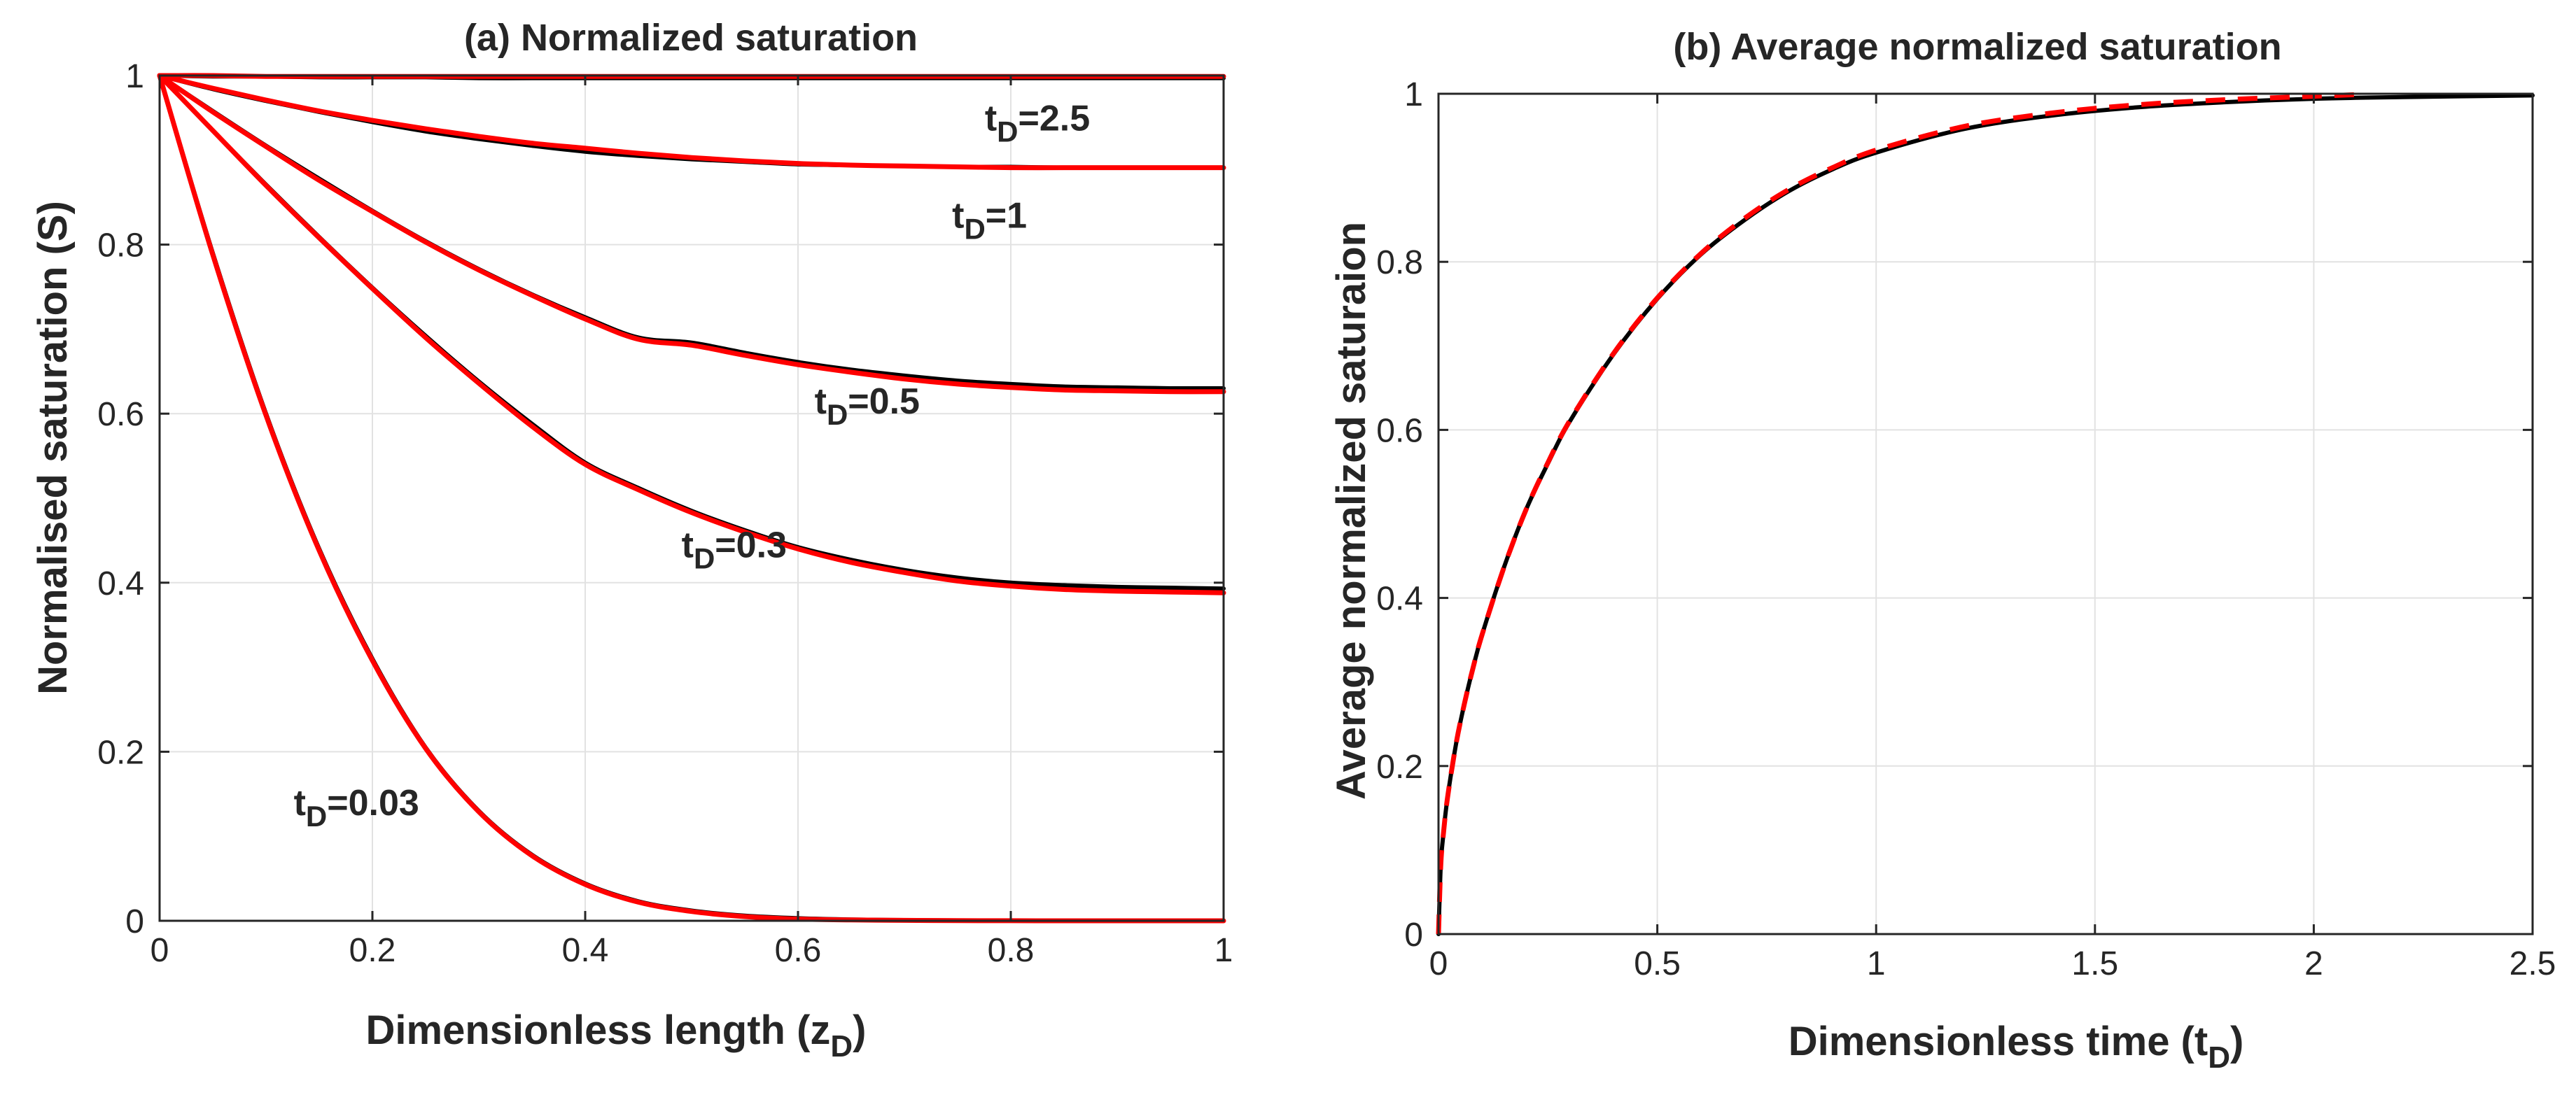 This screenshot has width=2576, height=1102. I want to click on panel-b-y-tick-label: 1, so click(1413, 94).